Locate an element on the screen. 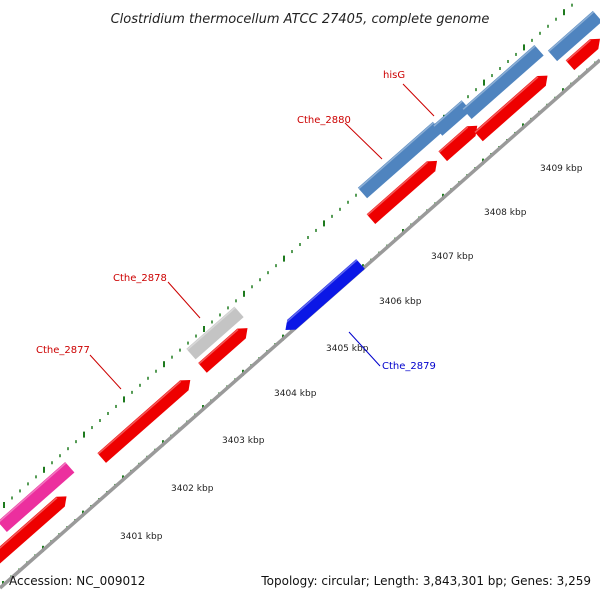 This screenshot has width=600, height=600. gene-label: Cthe_2880 is located at coordinates (324, 120).